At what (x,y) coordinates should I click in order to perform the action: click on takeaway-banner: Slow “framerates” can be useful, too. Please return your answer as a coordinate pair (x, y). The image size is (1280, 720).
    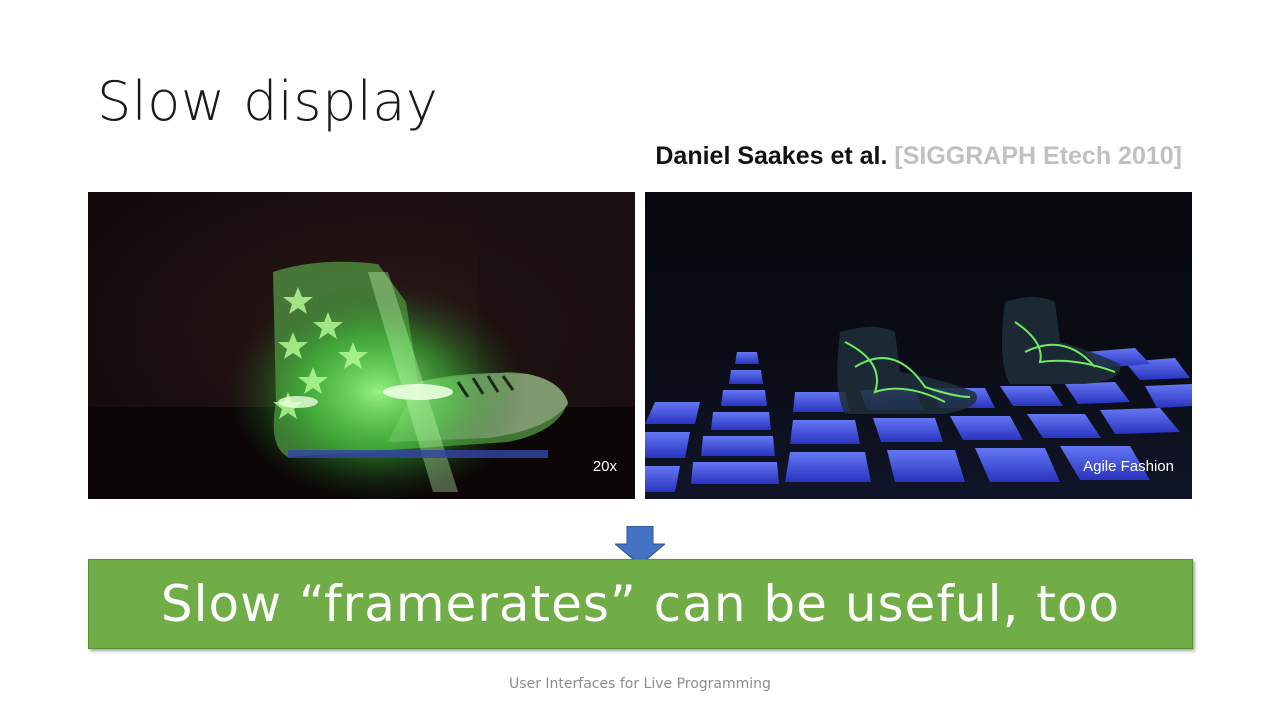
    Looking at the image, I should click on (640, 604).